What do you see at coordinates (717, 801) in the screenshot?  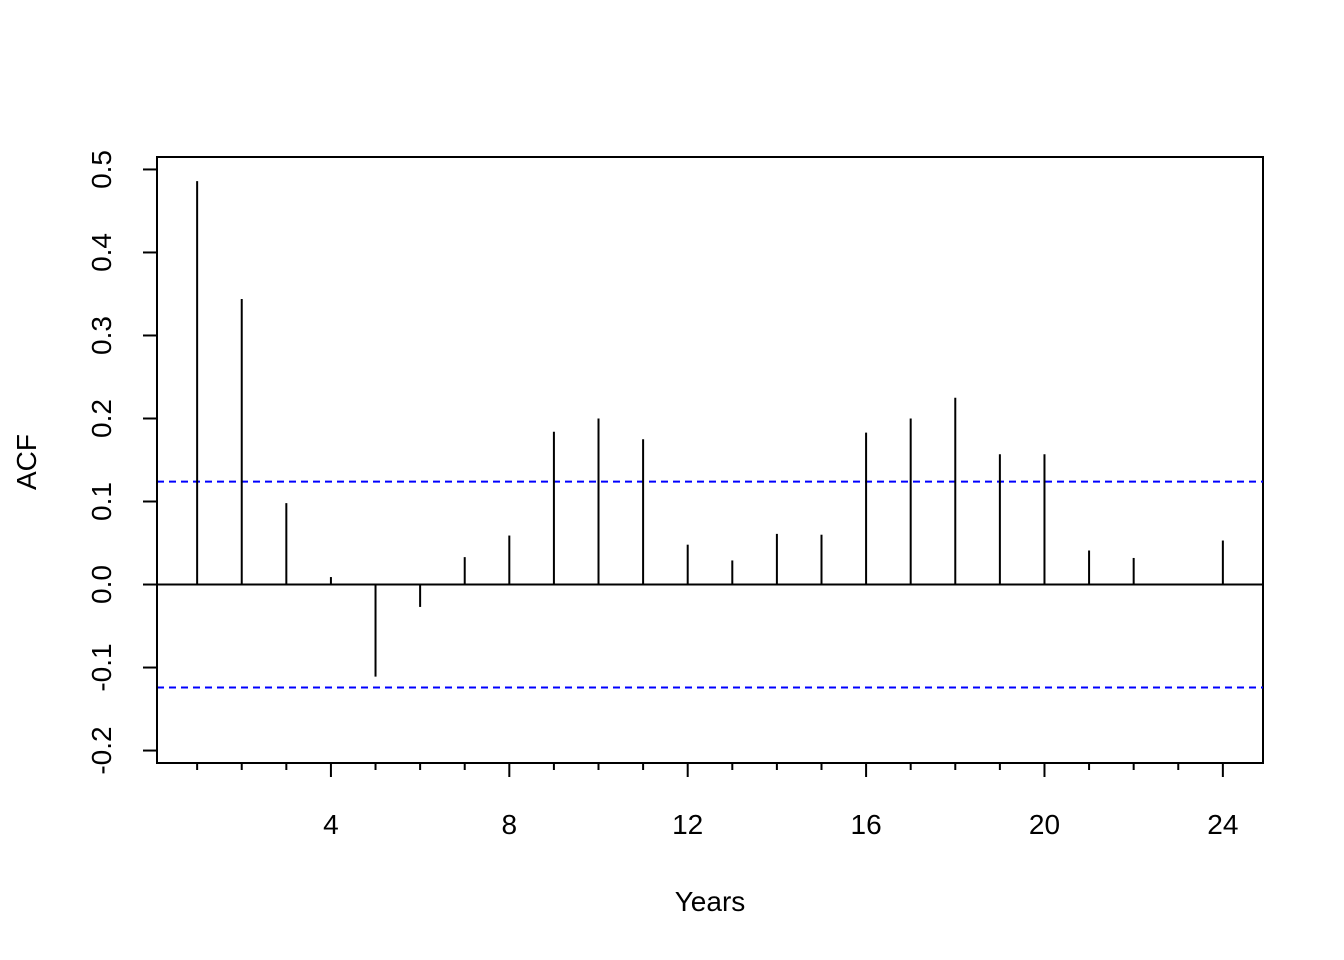 I see `x-axis: 4 8 12 16 20 24` at bounding box center [717, 801].